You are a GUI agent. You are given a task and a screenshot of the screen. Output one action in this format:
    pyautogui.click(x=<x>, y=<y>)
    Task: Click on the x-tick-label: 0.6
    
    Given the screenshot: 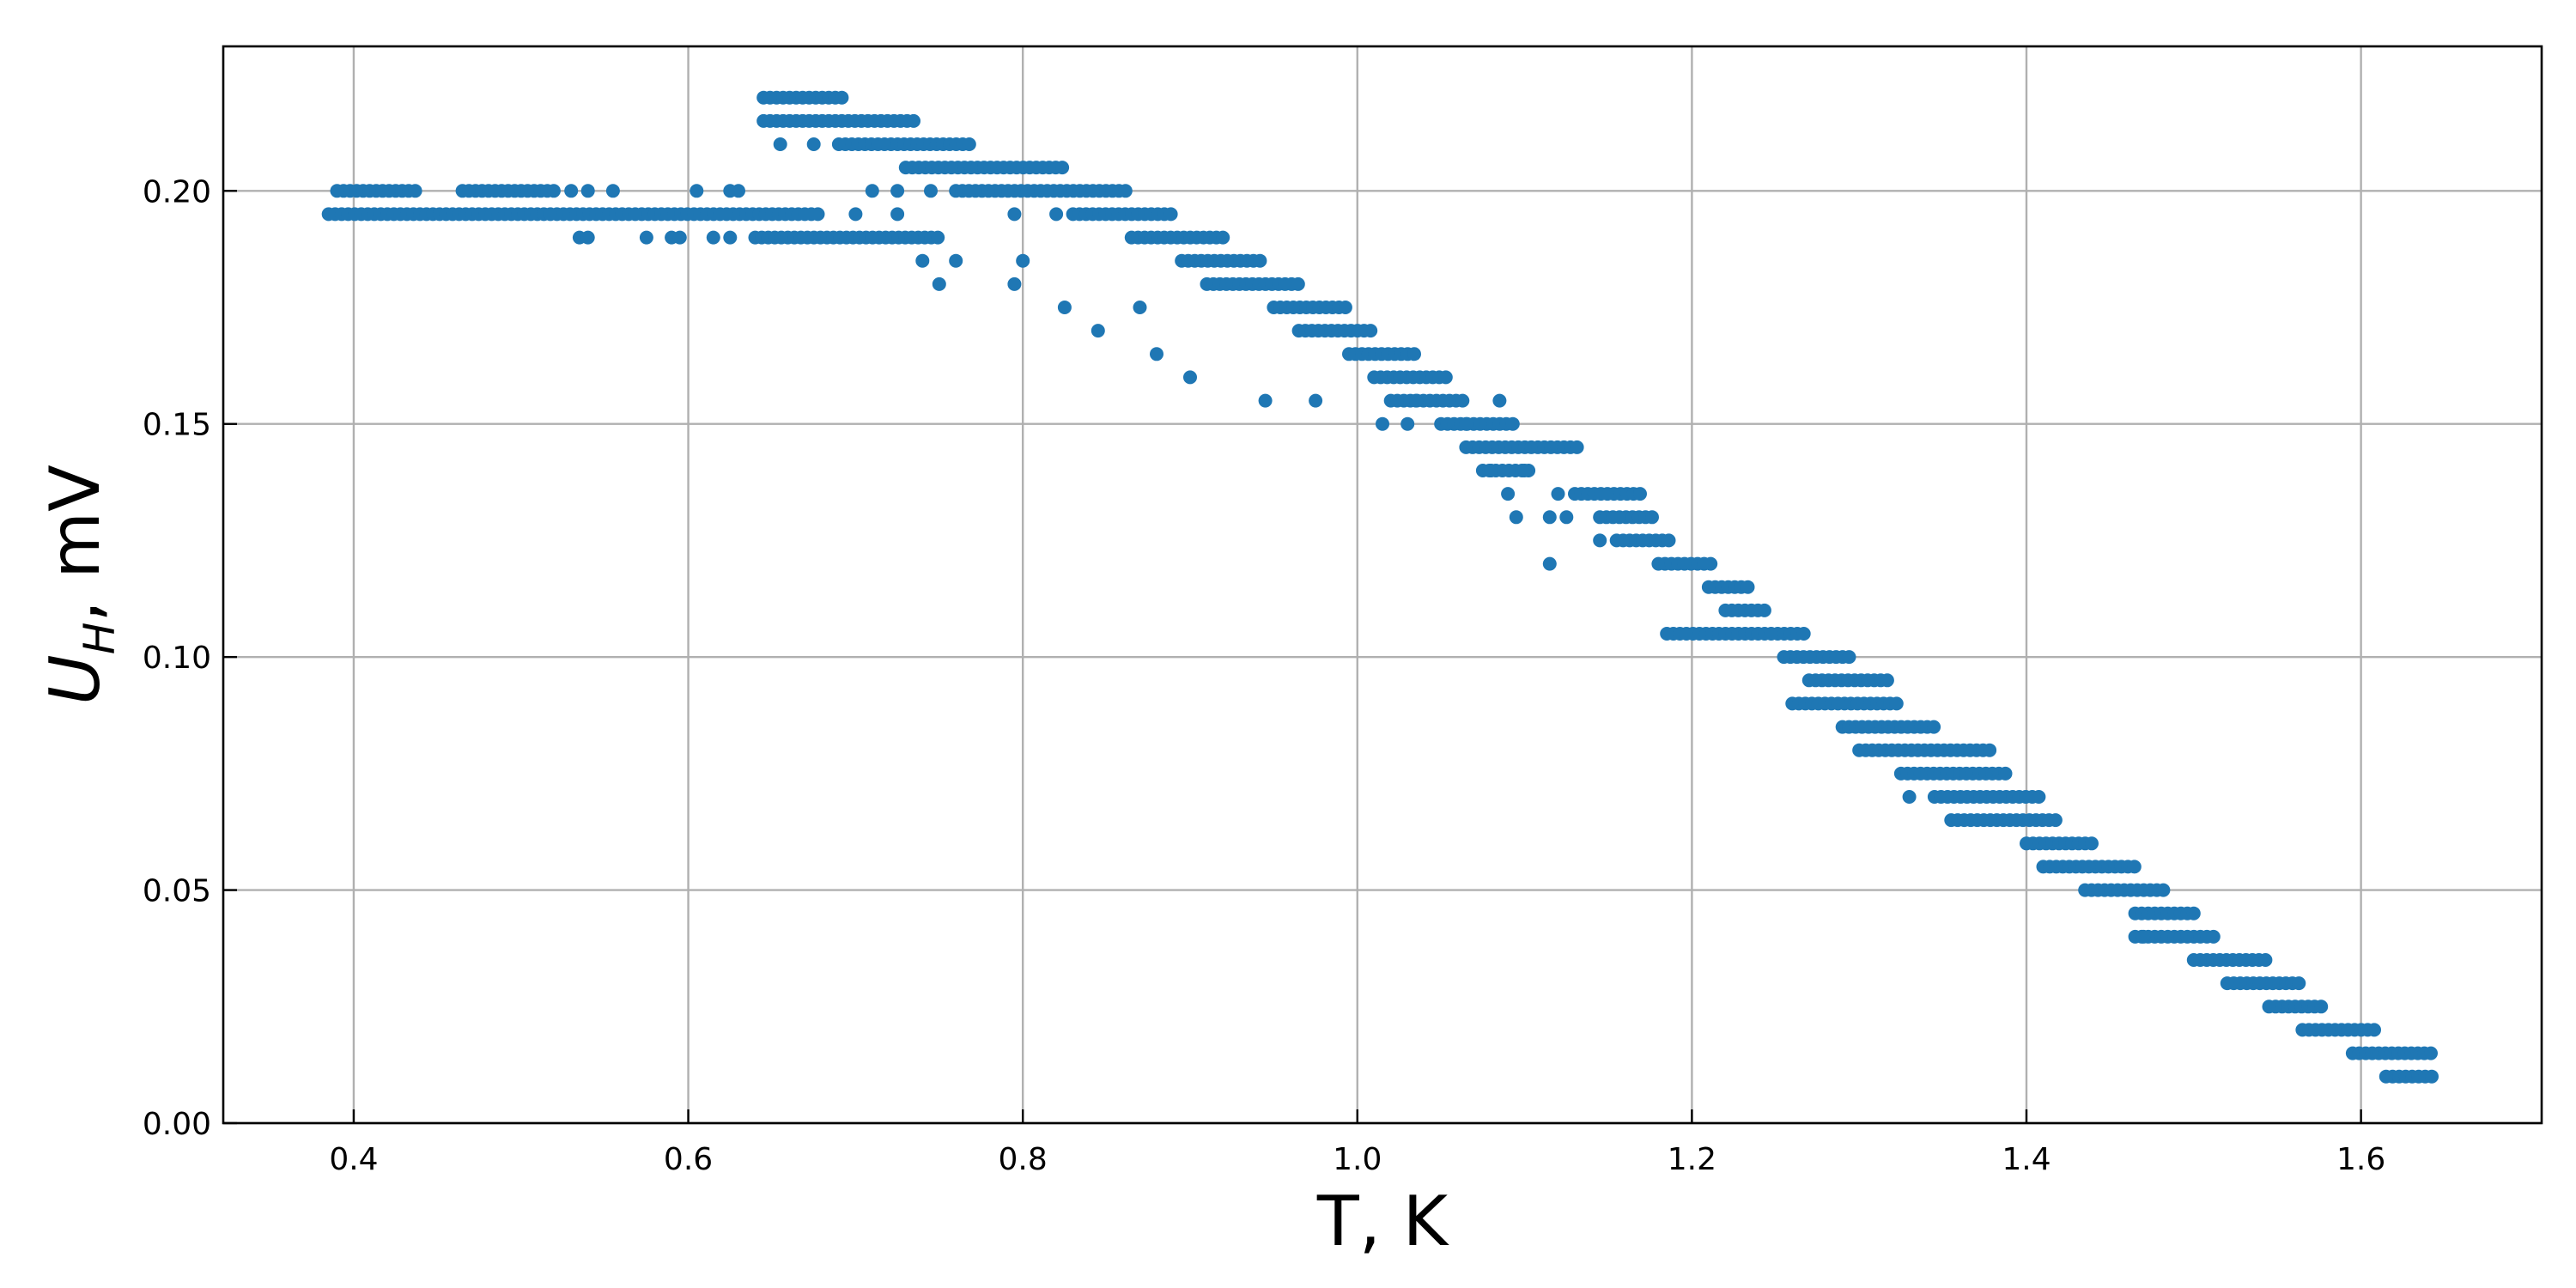 What is the action you would take?
    pyautogui.click(x=689, y=1159)
    